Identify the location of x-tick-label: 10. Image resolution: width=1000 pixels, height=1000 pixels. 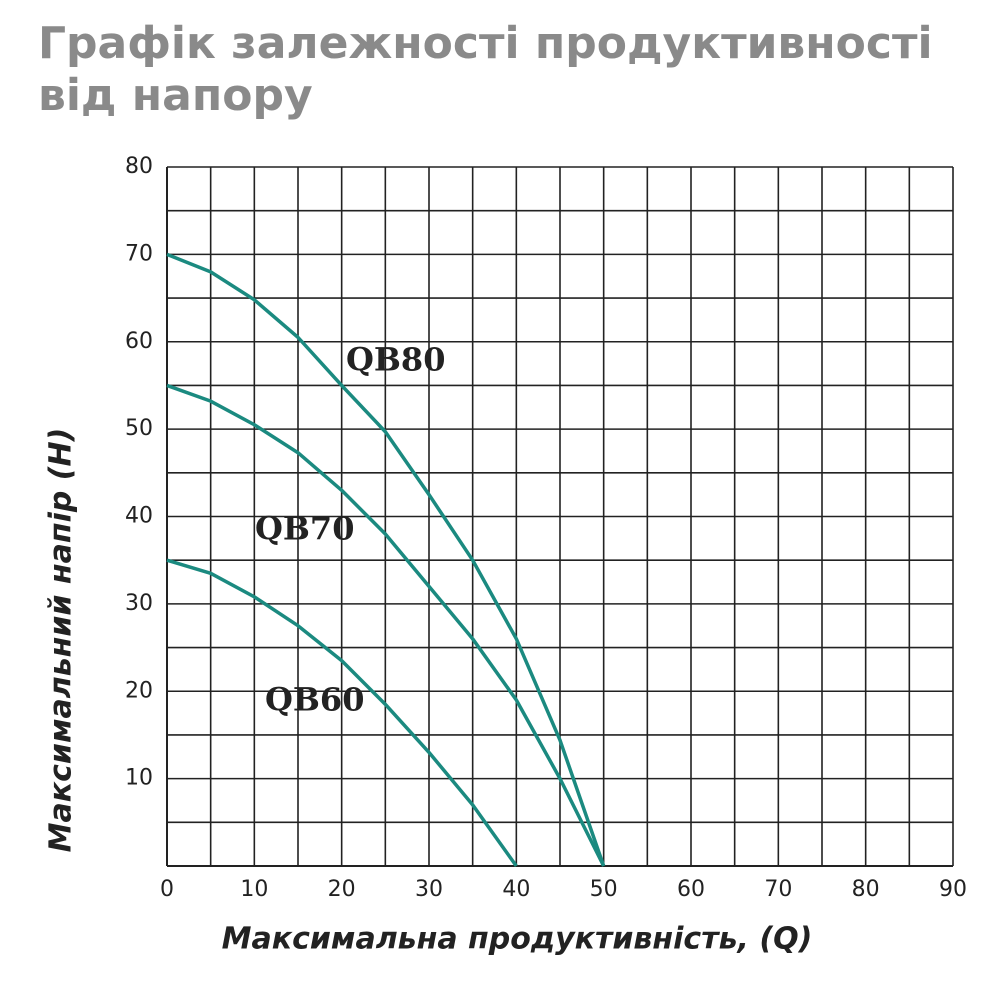
(254, 889).